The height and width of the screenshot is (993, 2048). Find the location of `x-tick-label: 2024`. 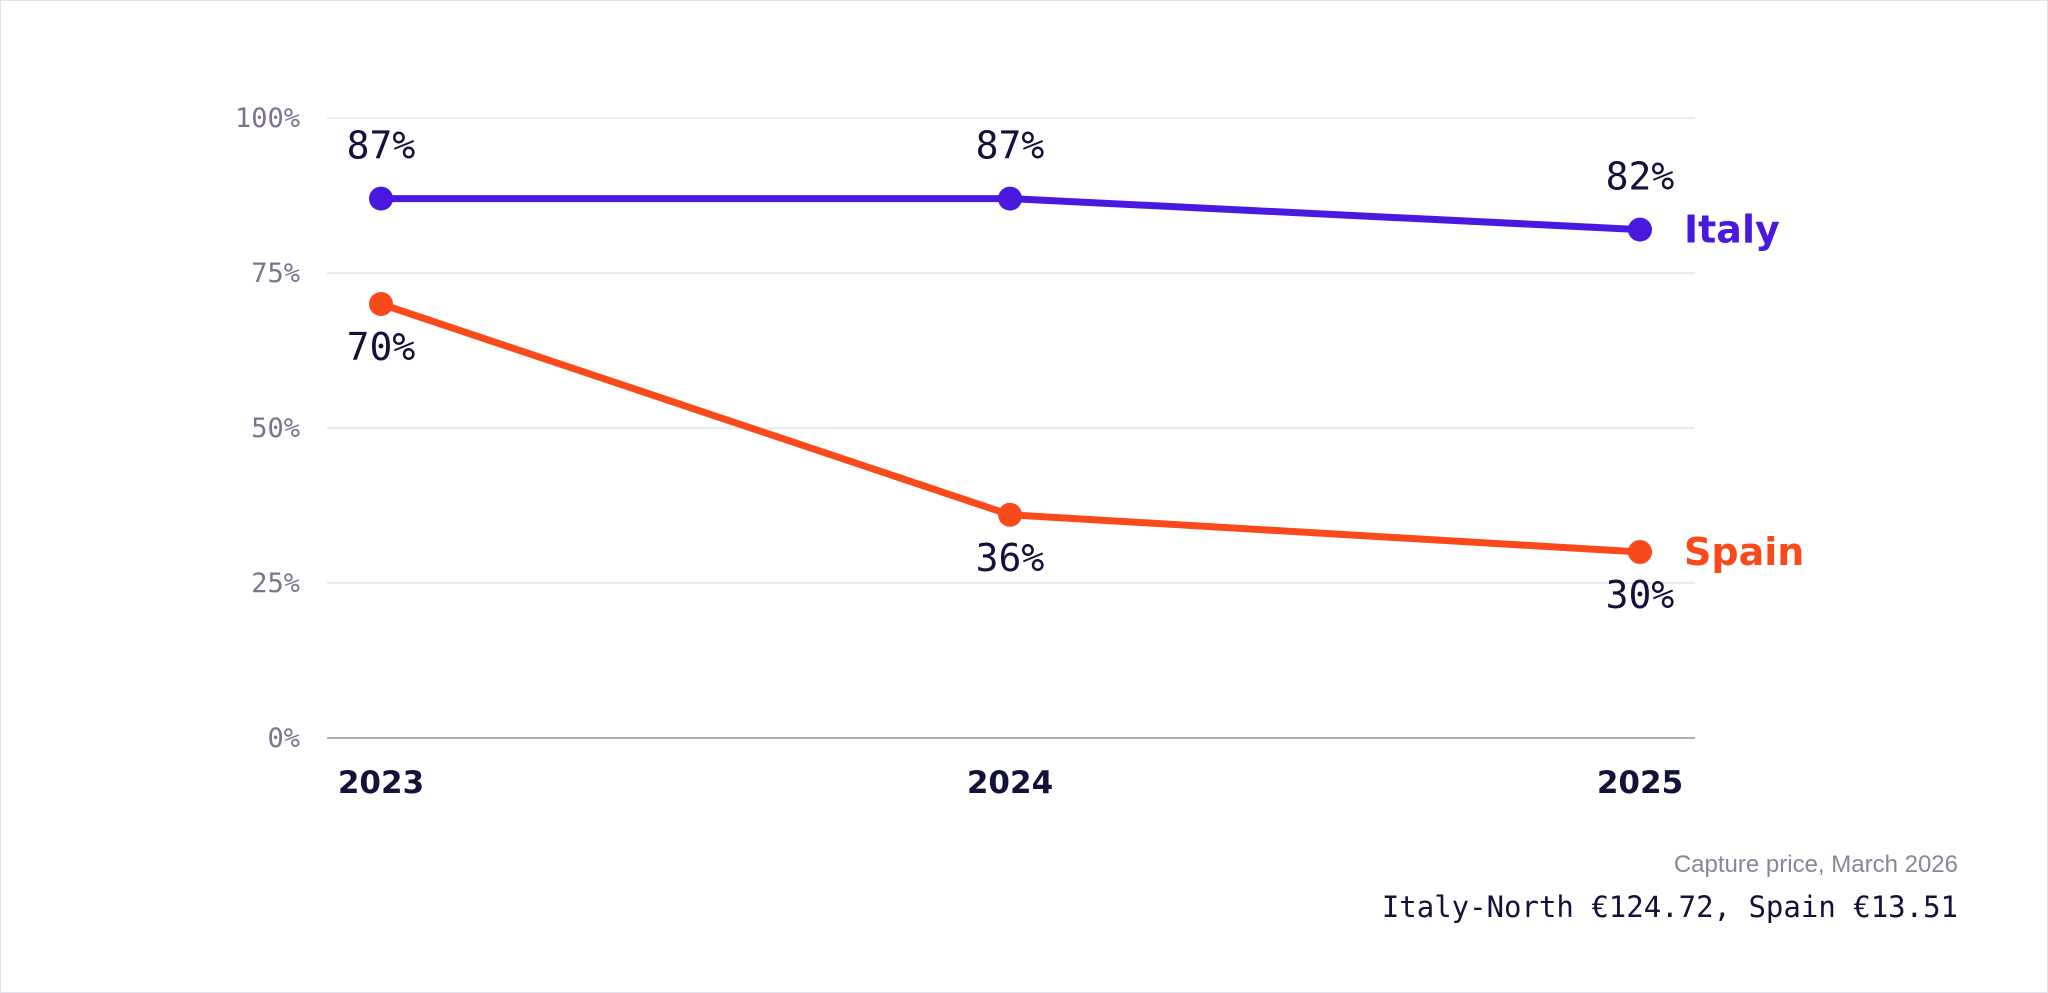

x-tick-label: 2024 is located at coordinates (1010, 783).